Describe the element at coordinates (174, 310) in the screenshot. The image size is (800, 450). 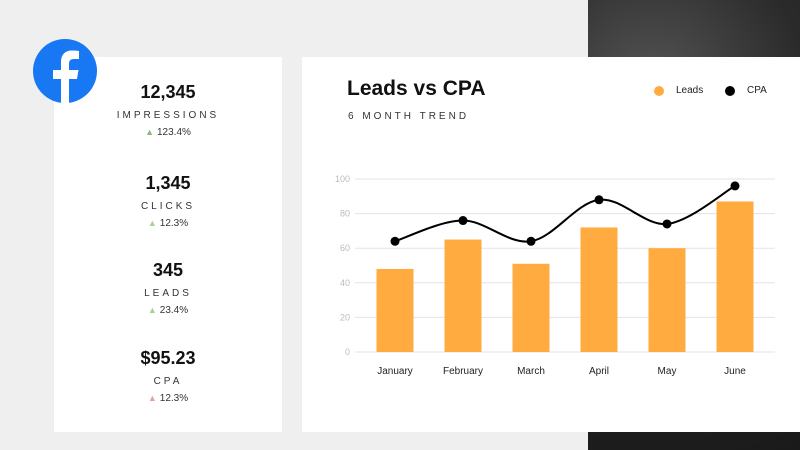
I see `metric-change-value: 23.4%` at that location.